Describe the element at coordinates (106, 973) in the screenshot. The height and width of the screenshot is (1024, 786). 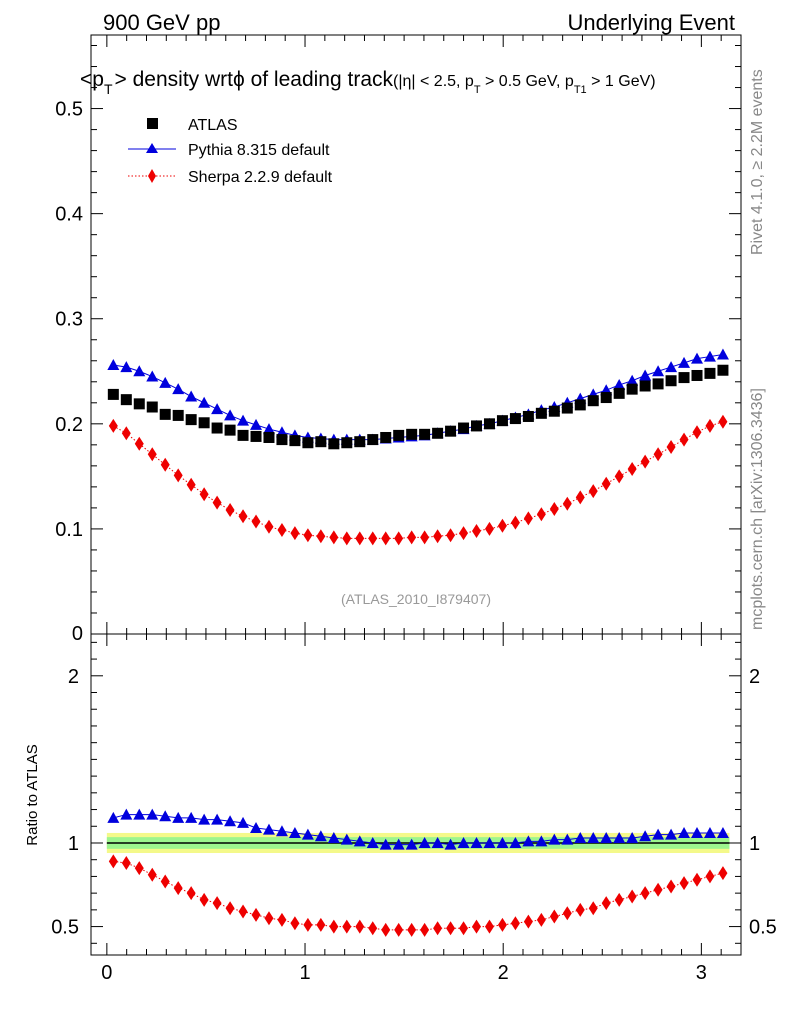
I see `x-tick-label: 0` at that location.